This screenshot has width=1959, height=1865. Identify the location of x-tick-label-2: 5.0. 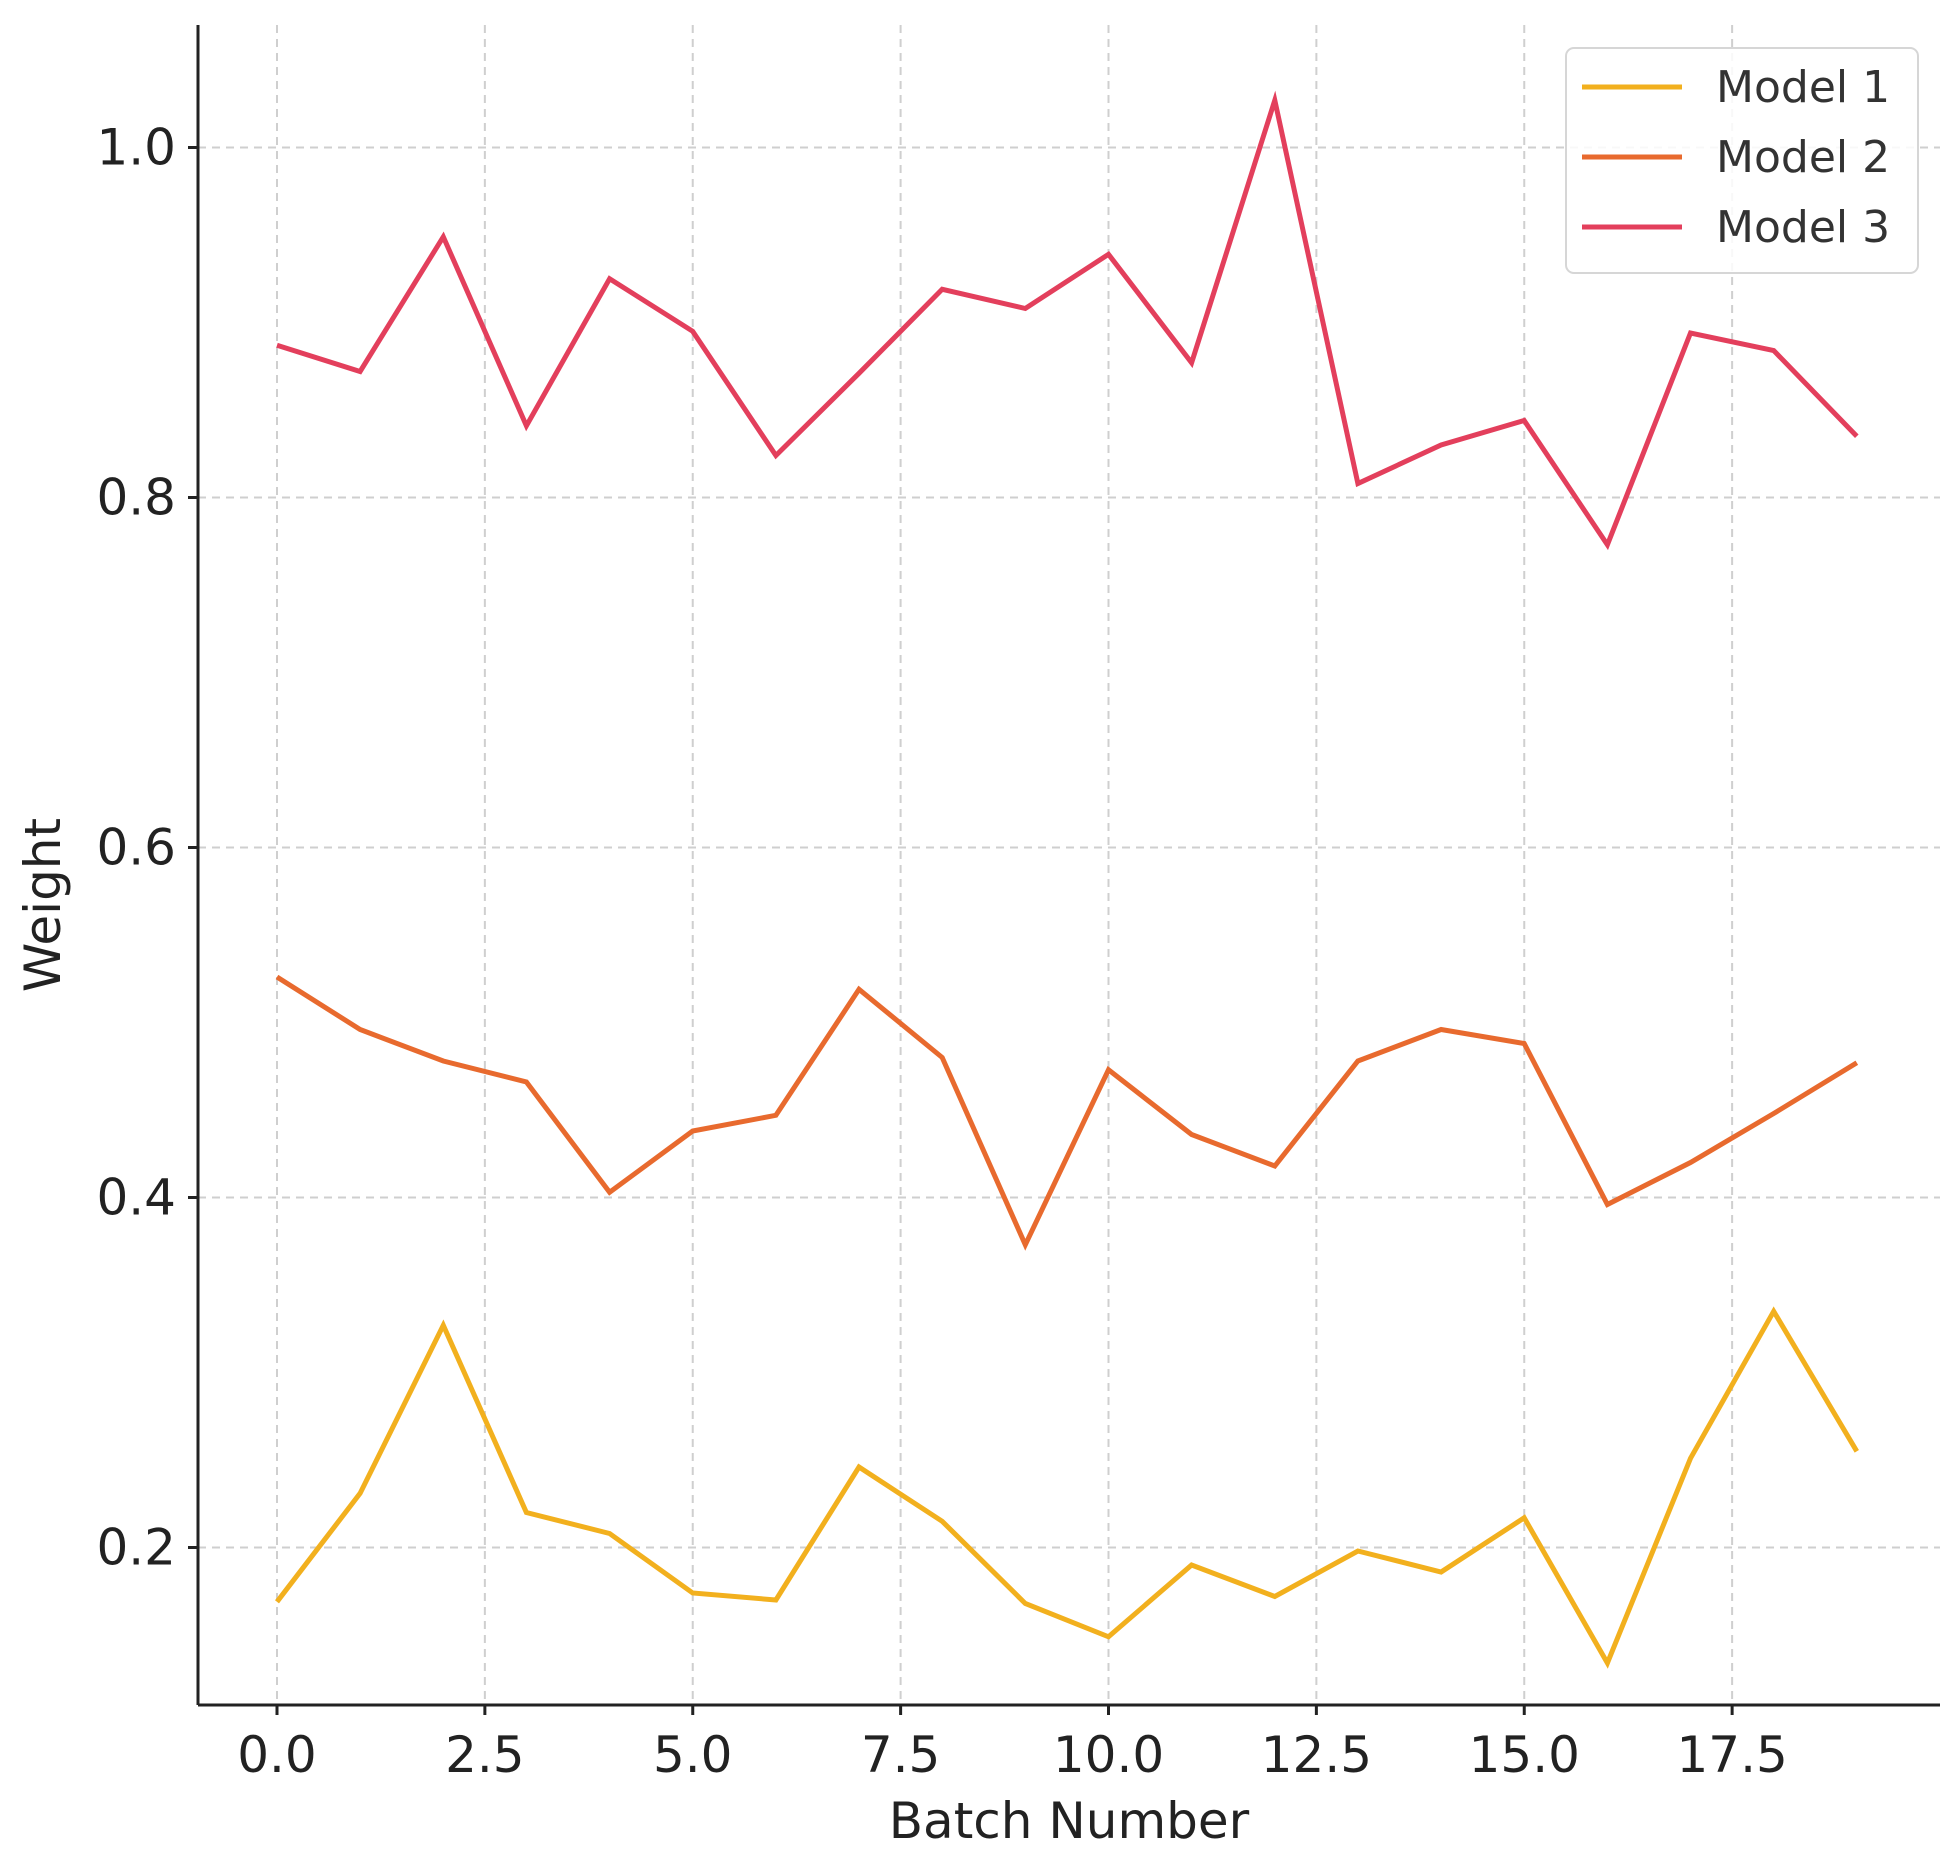
(693, 1755).